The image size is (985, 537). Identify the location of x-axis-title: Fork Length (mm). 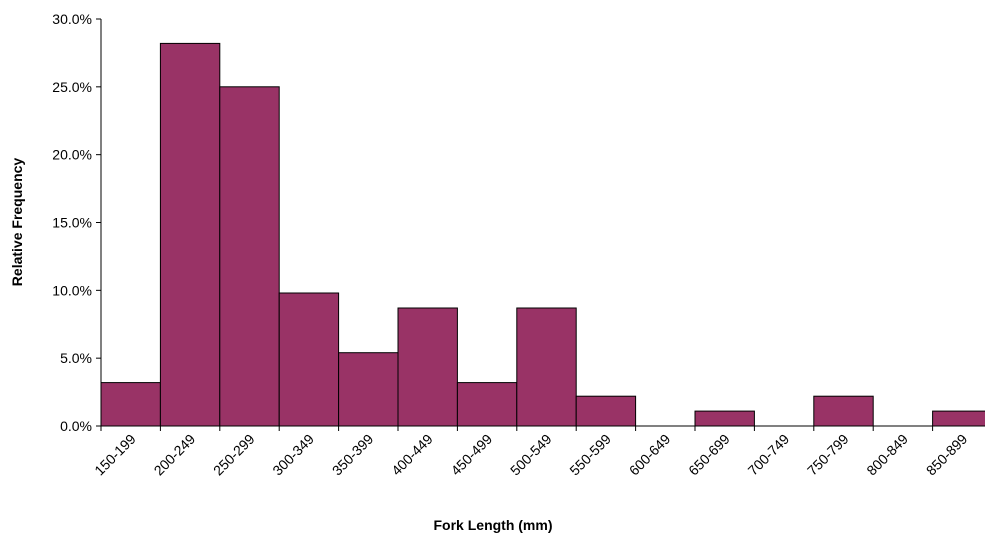
(493, 525).